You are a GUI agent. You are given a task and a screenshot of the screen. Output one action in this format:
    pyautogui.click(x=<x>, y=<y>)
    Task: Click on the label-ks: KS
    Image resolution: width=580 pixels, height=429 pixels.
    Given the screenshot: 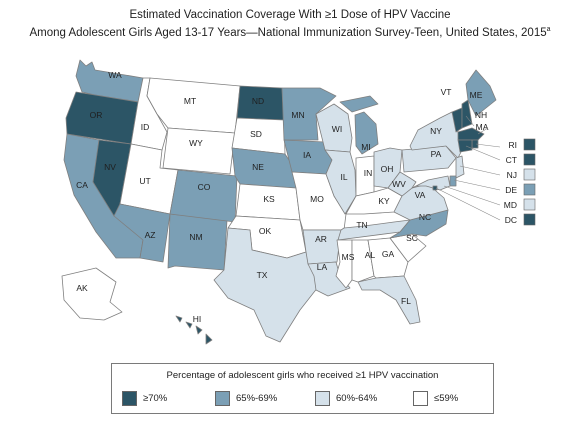 What is the action you would take?
    pyautogui.click(x=269, y=199)
    